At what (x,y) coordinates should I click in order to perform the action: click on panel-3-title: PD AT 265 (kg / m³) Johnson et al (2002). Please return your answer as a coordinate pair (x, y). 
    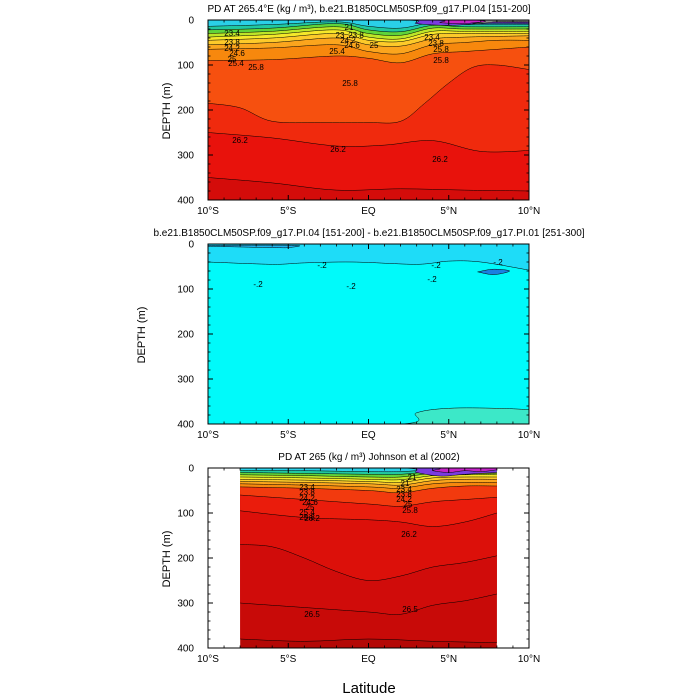
    Looking at the image, I should click on (368, 457).